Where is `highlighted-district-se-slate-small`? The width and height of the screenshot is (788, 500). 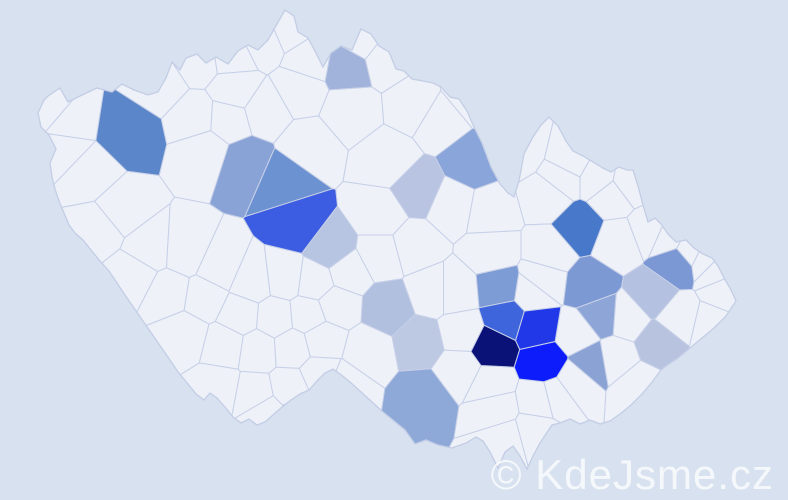
highlighted-district-se-slate-small is located at coordinates (588, 365).